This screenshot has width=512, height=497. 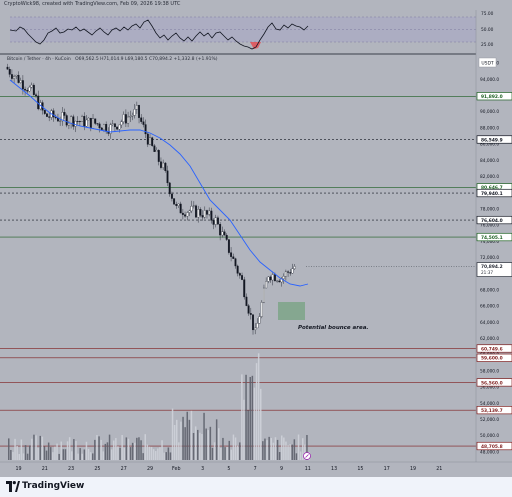 I want to click on currency-badge, so click(x=487, y=62).